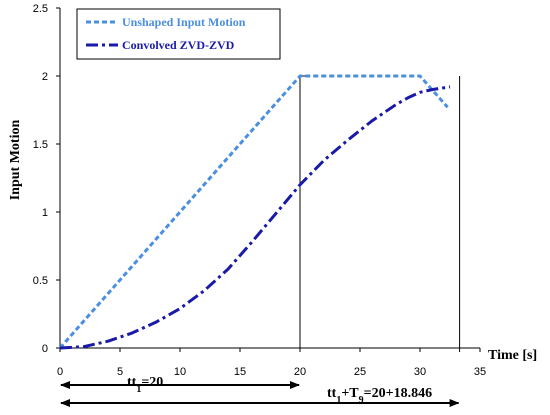  What do you see at coordinates (512, 355) in the screenshot?
I see `x-axis-title: Time [s]` at bounding box center [512, 355].